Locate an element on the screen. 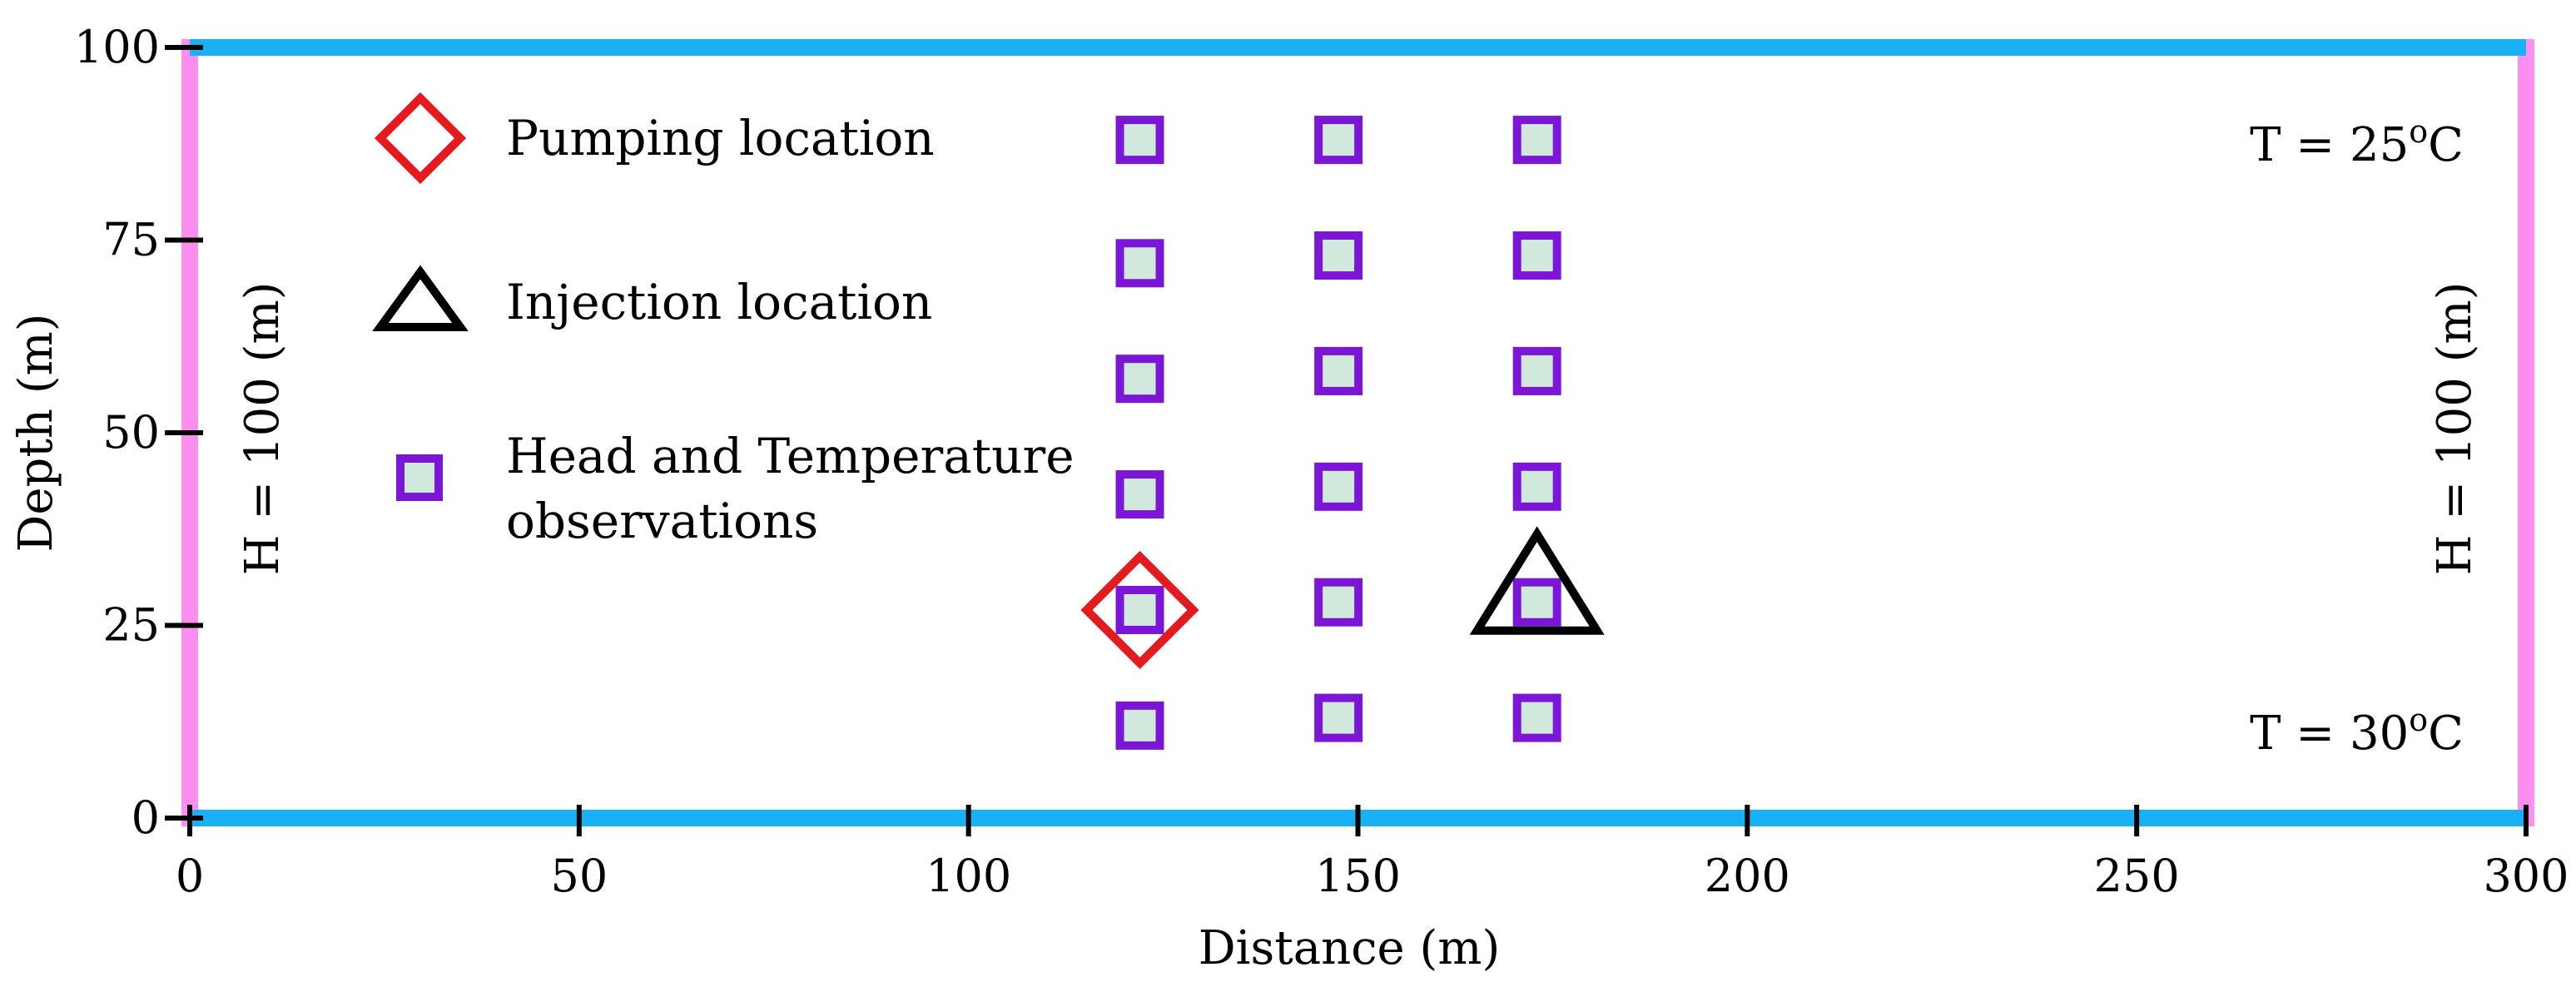 This screenshot has height=987, width=2576. x-tick-label: 50 is located at coordinates (579, 876).